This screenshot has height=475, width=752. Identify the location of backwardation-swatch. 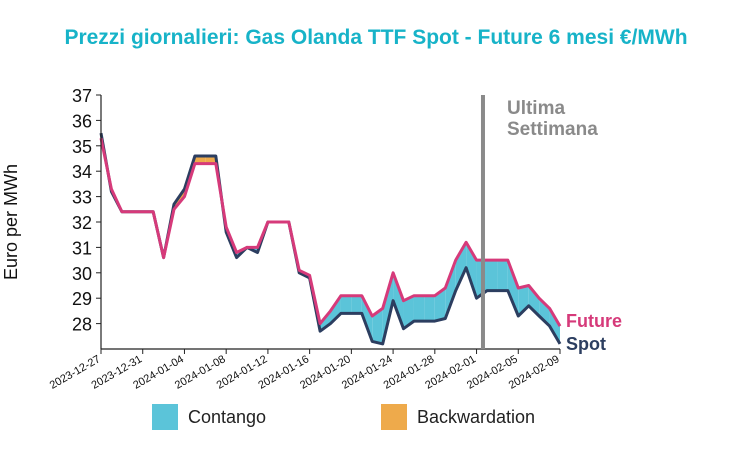
(394, 417).